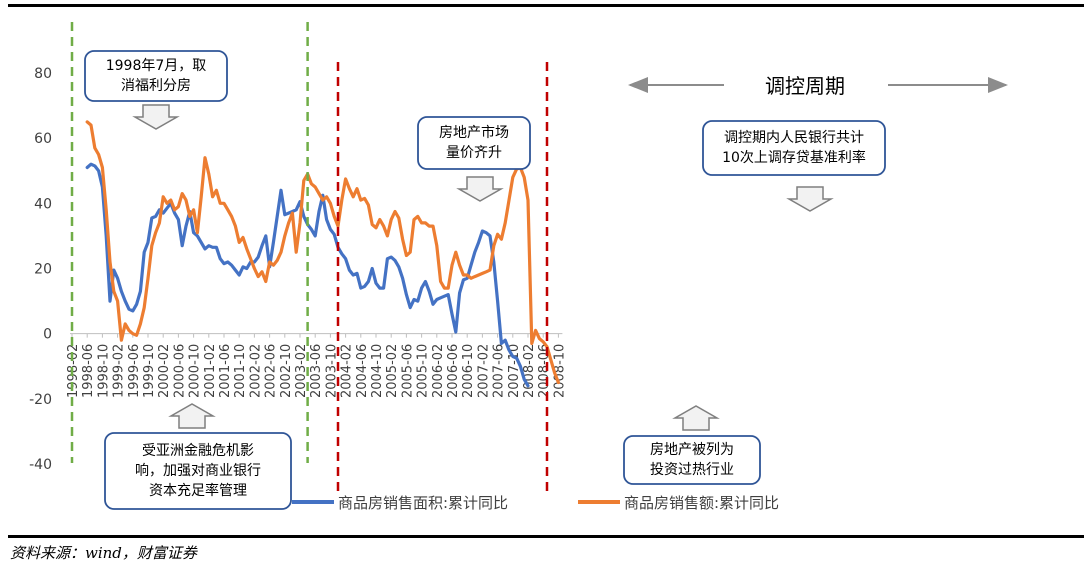  I want to click on x-tick-label: 2004-02, so click(347, 371).